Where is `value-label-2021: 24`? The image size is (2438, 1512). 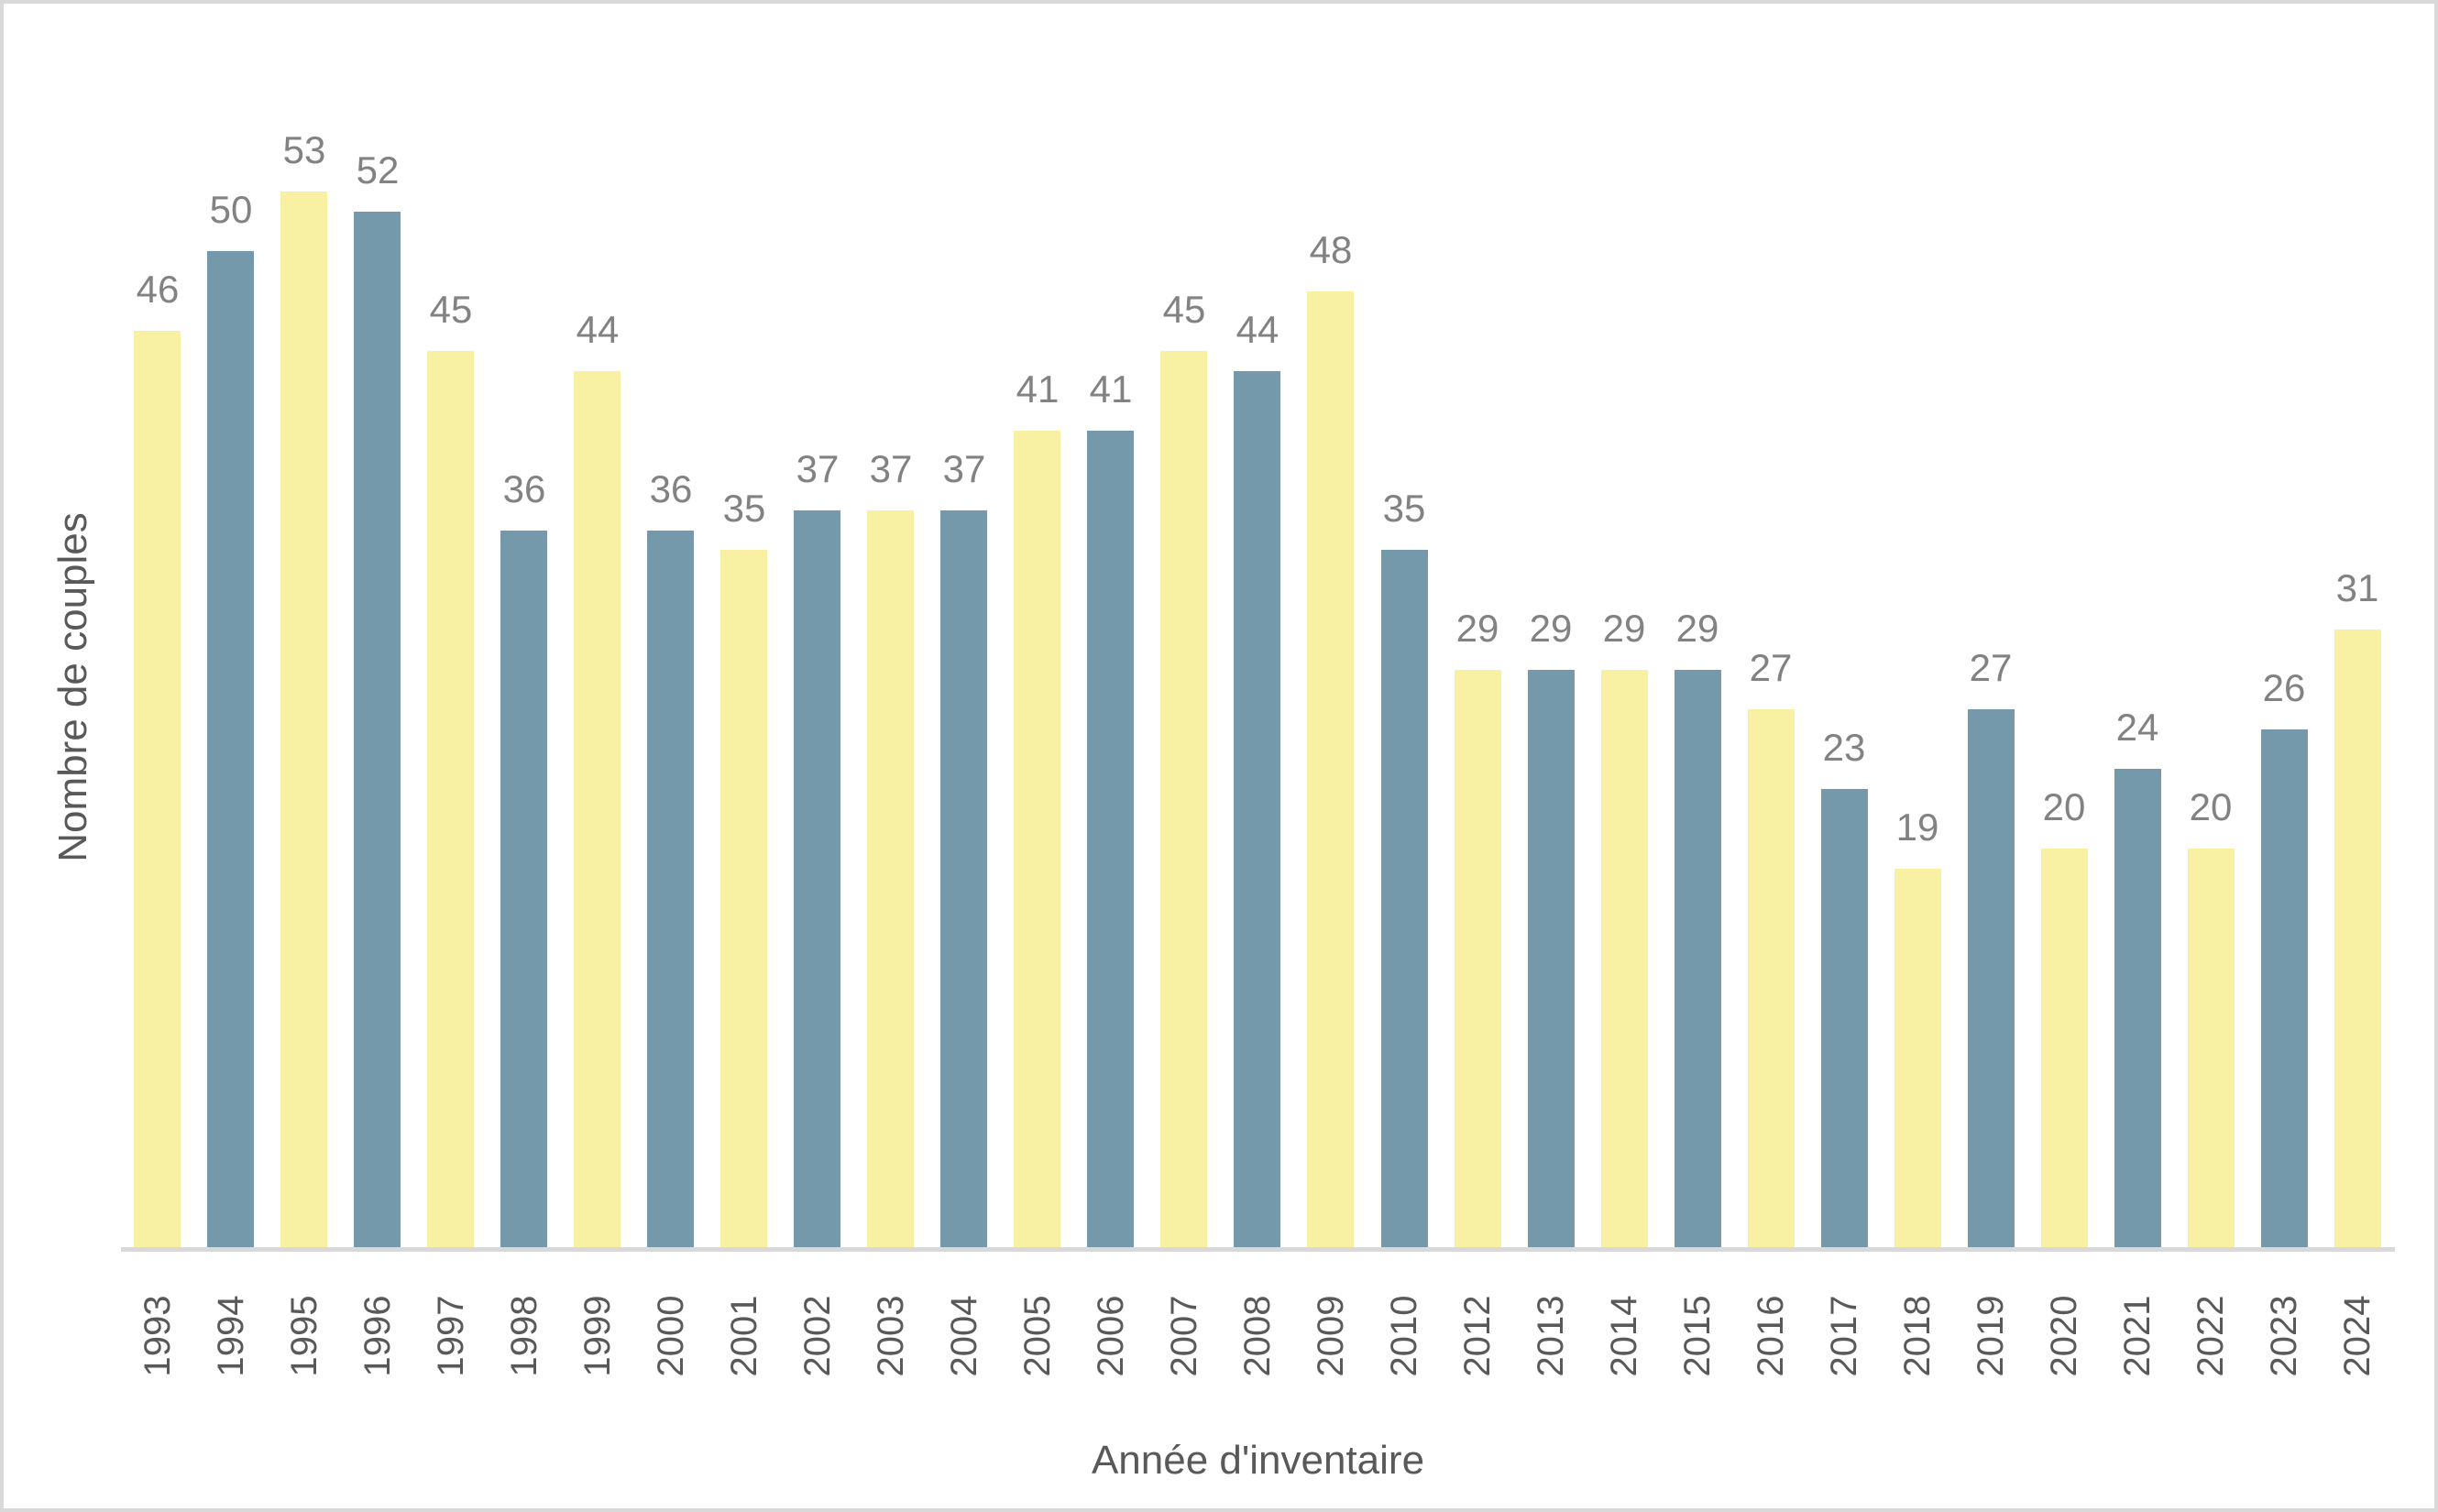
value-label-2021: 24 is located at coordinates (2137, 727).